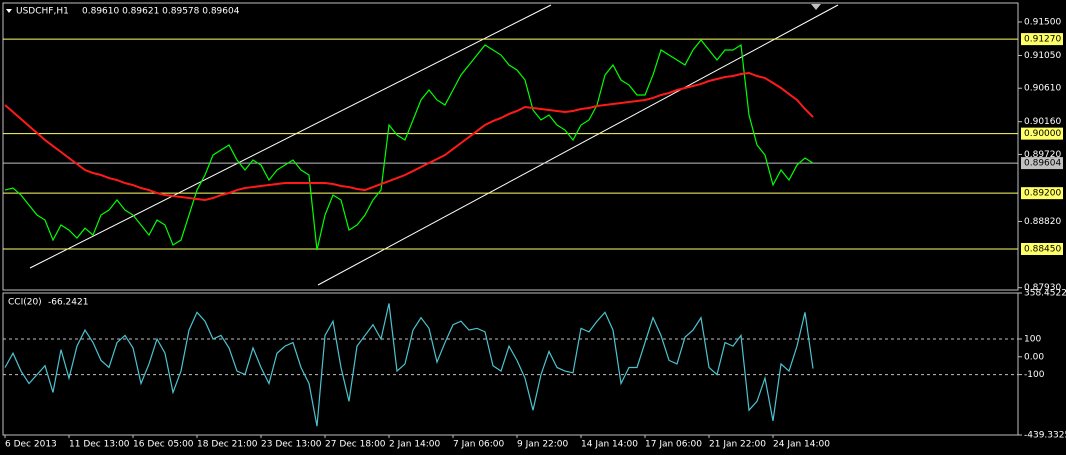  What do you see at coordinates (1042, 89) in the screenshot?
I see `y-tick-label: 0.90610` at bounding box center [1042, 89].